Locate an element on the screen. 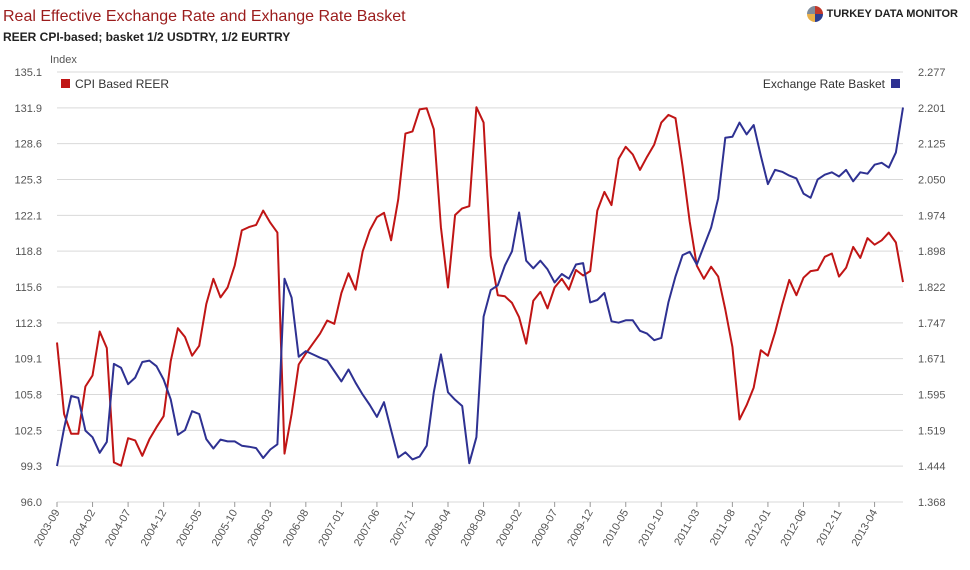  x-tick-label: 2013-04 is located at coordinates (865, 528).